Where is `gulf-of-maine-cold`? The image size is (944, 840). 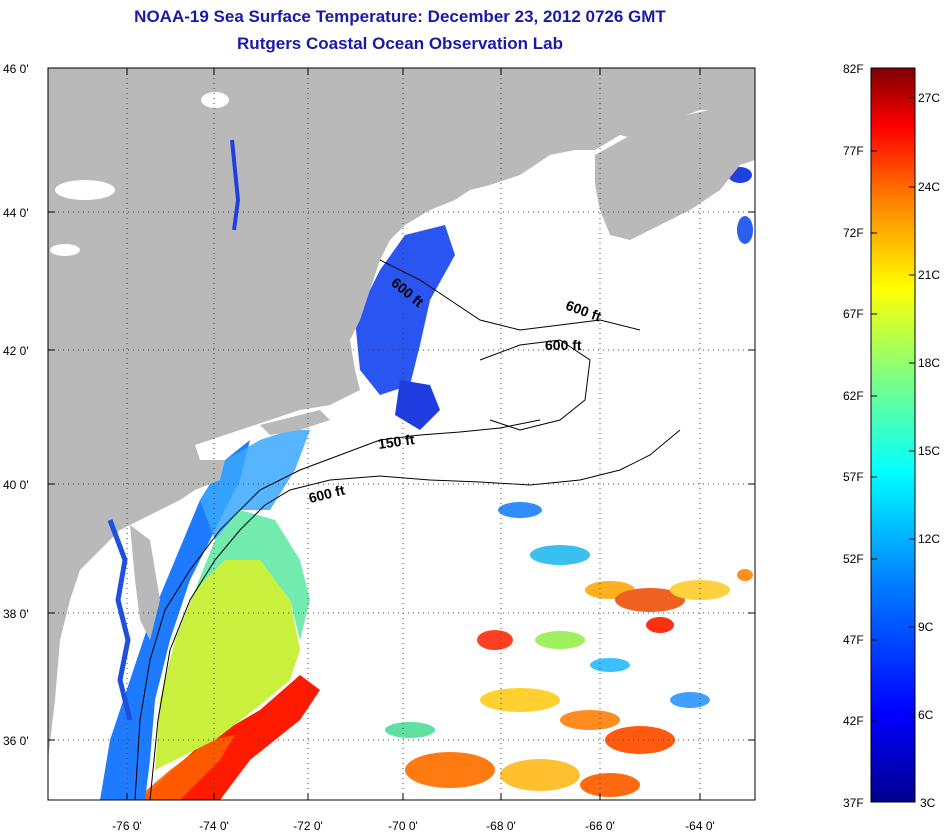
gulf-of-maine-cold is located at coordinates (405, 310).